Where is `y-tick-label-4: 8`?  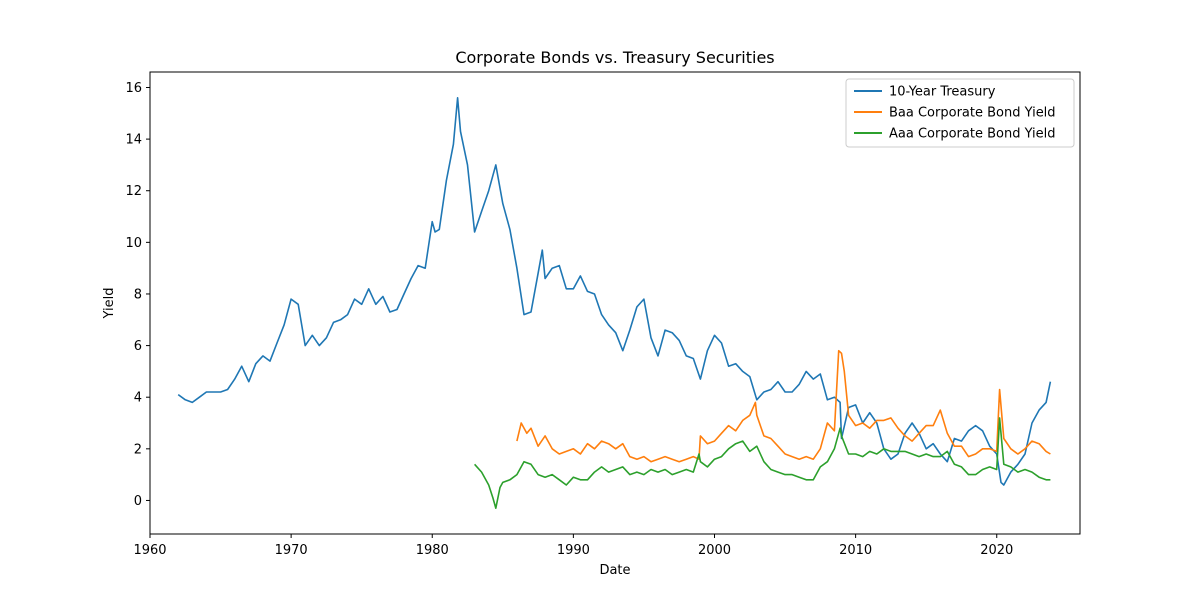
y-tick-label-4: 8 is located at coordinates (138, 294).